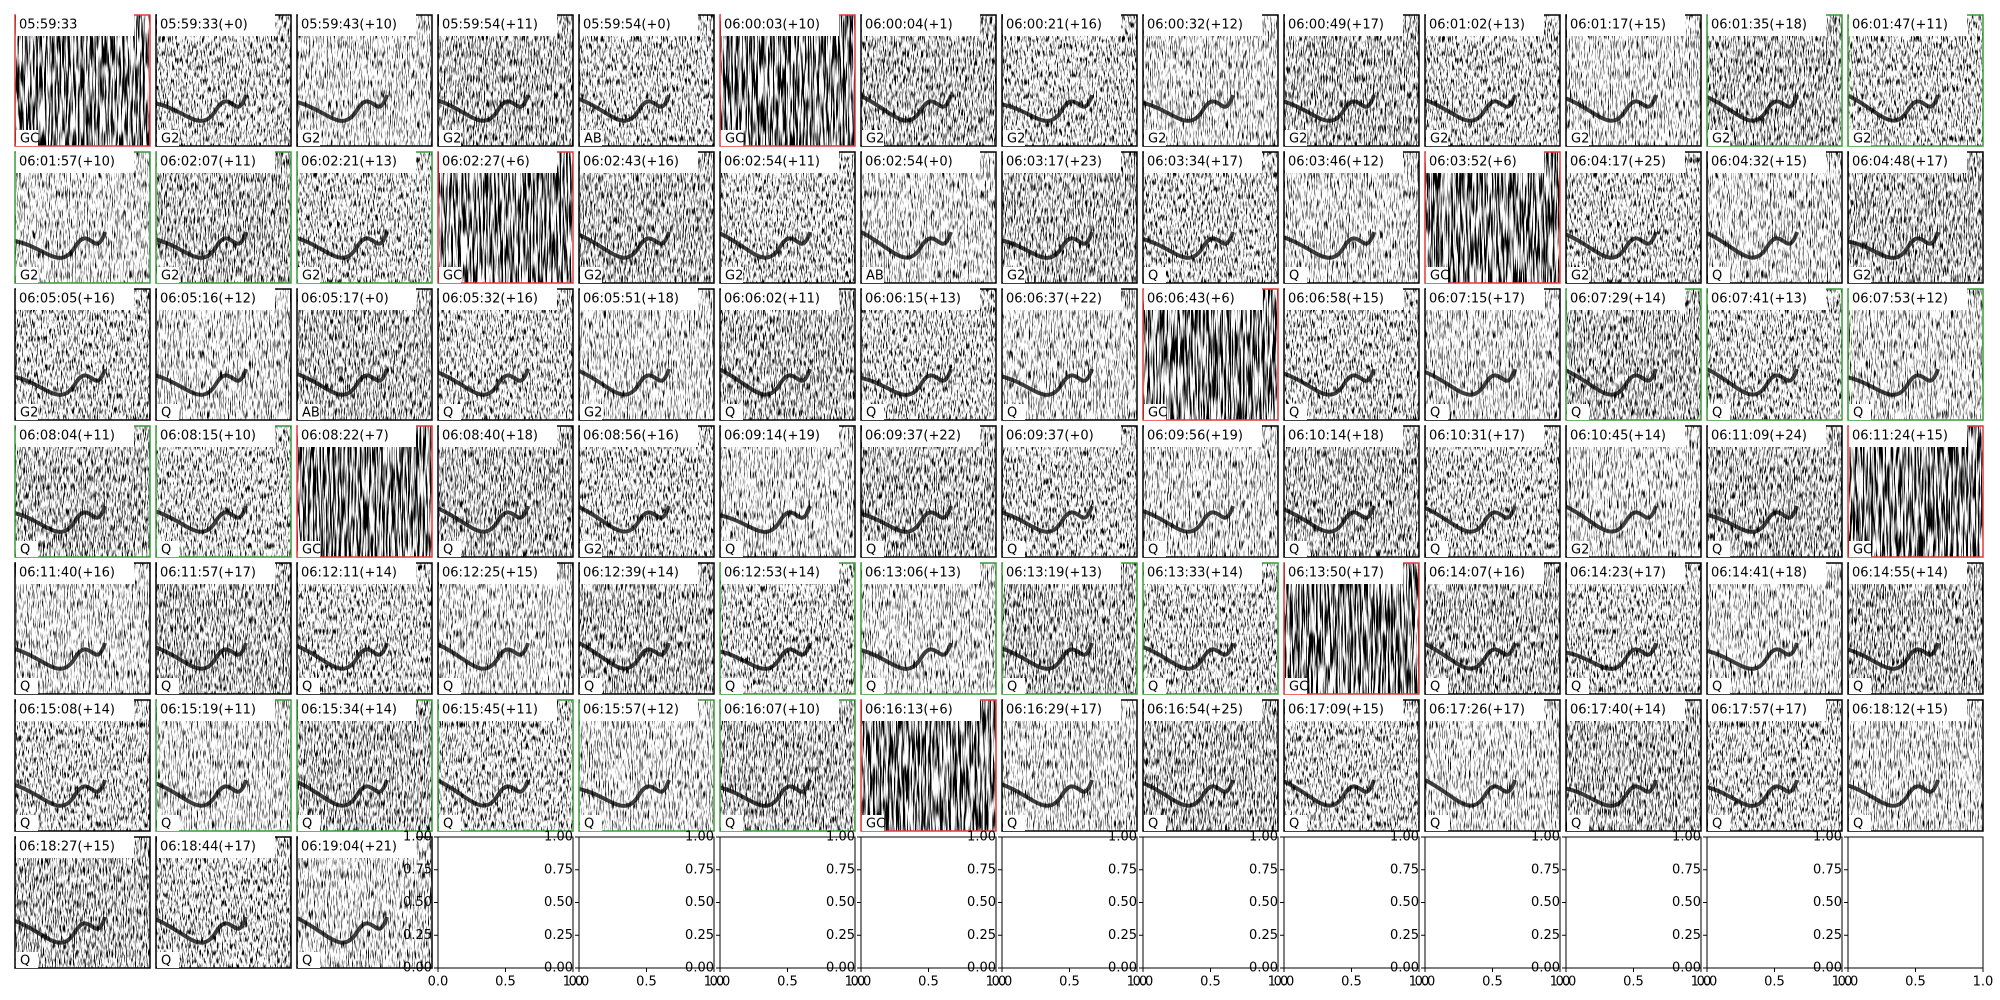  What do you see at coordinates (1618, 573) in the screenshot?
I see `panel-title: 06:14:23(+17)` at bounding box center [1618, 573].